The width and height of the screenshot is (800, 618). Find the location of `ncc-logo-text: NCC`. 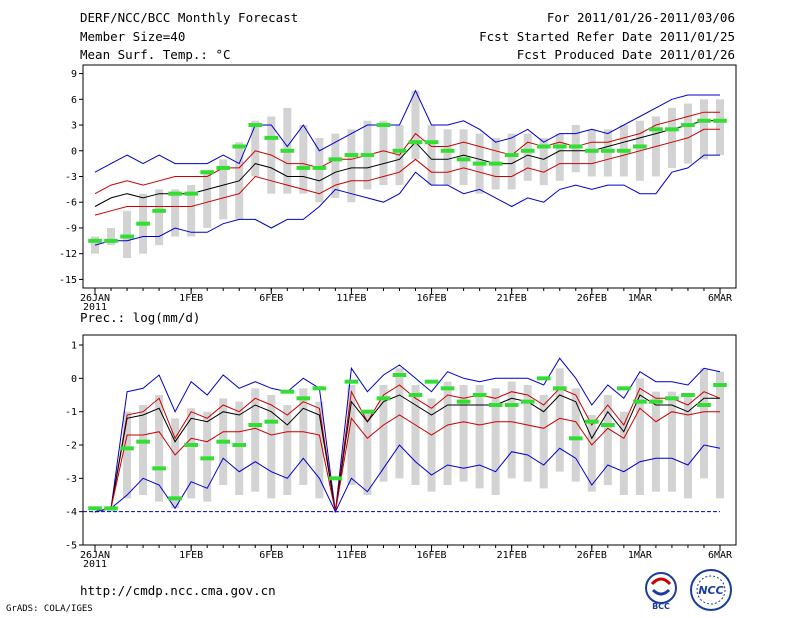

ncc-logo-text: NCC is located at coordinates (710, 590).